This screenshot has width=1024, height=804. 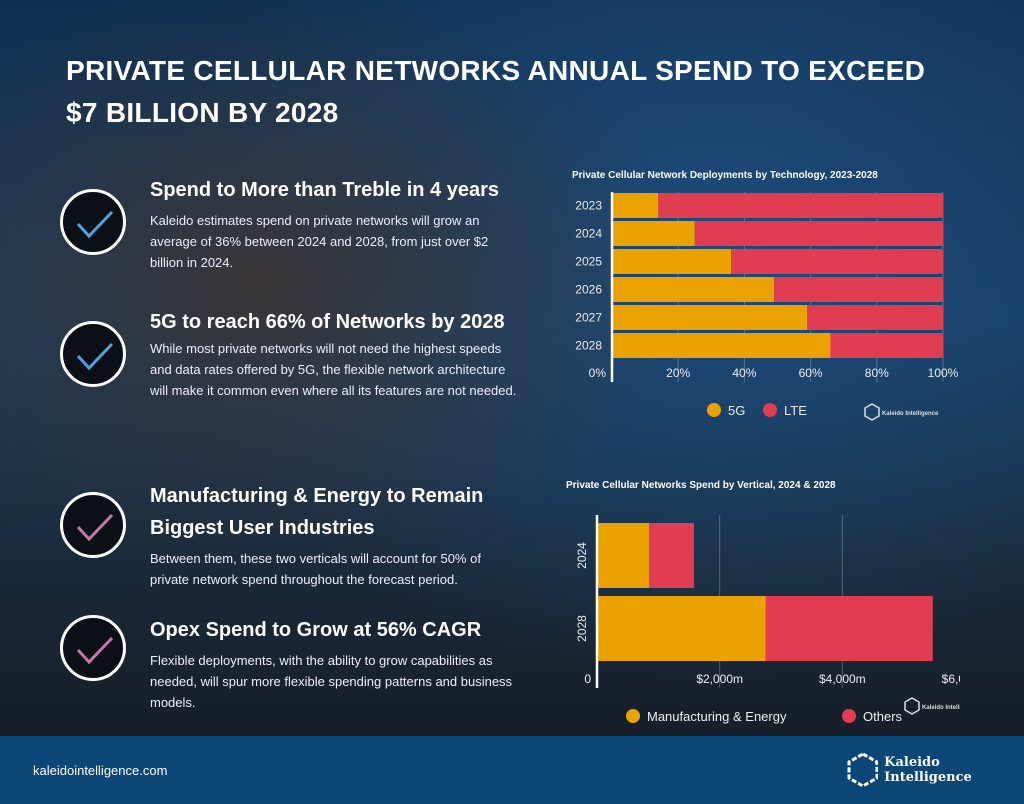 What do you see at coordinates (587, 679) in the screenshot?
I see `x-tick-label: 0` at bounding box center [587, 679].